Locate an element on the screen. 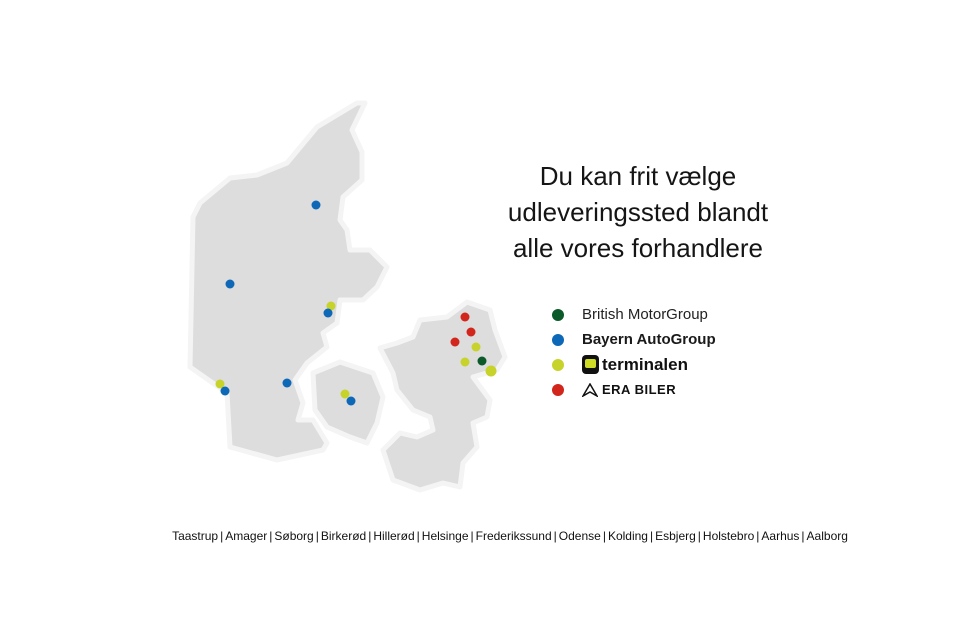  city-name: Esbjerg is located at coordinates (675, 536).